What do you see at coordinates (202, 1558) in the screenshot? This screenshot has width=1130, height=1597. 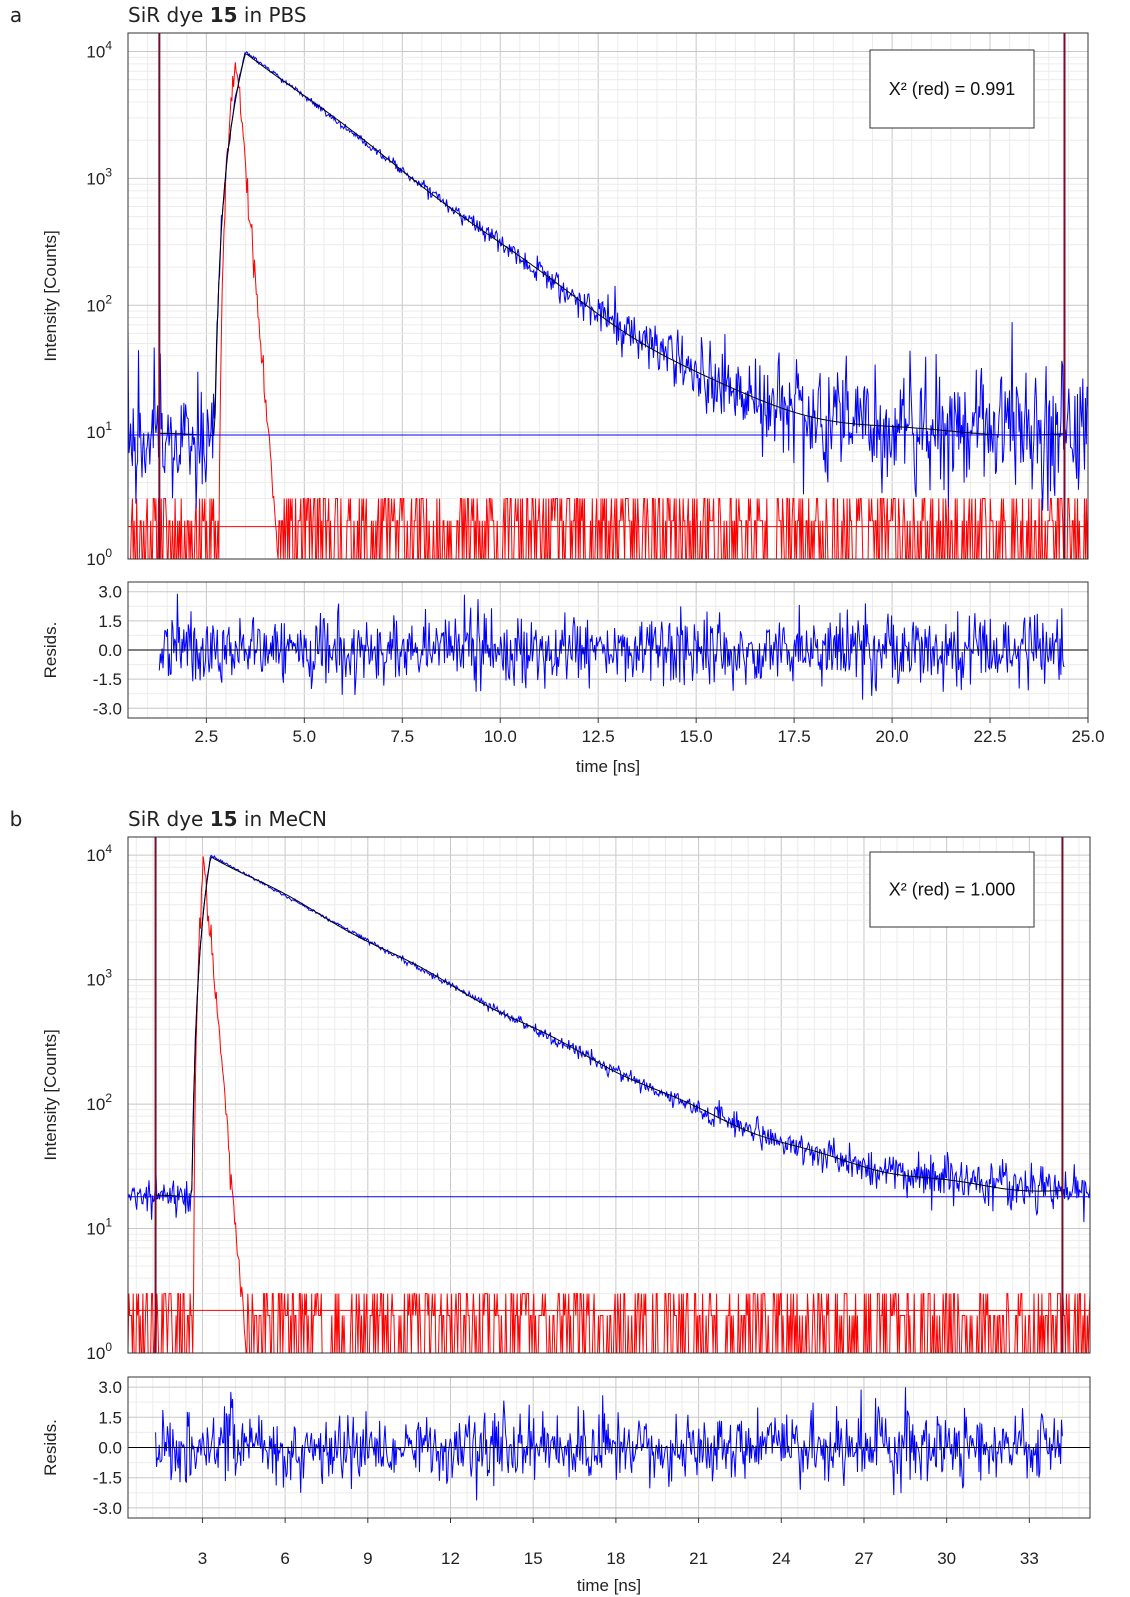 I see `x-tick-label: 3` at bounding box center [202, 1558].